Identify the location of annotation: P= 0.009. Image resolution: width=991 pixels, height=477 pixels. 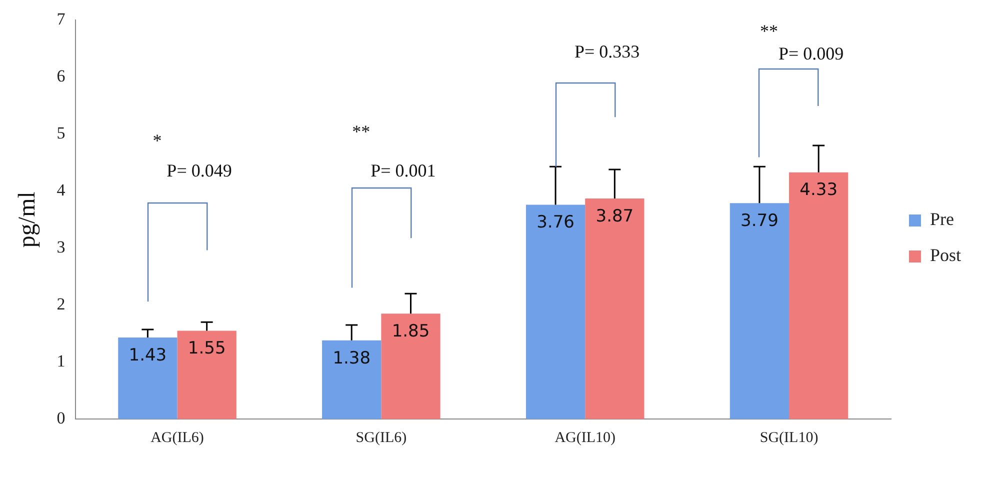
(811, 54).